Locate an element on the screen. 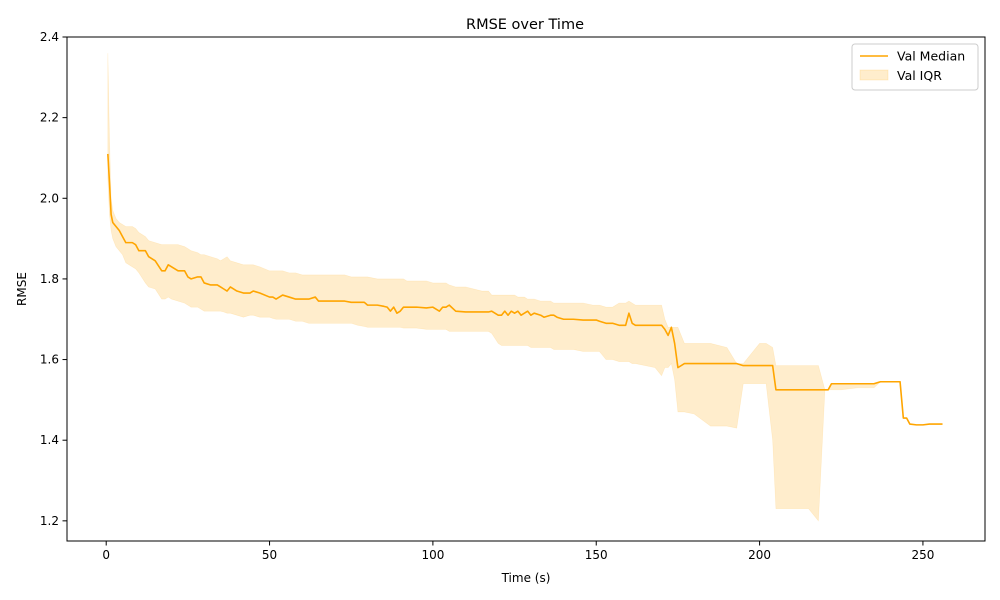 This screenshot has height=600, width=1000. x-tick-label: 200 is located at coordinates (759, 555).